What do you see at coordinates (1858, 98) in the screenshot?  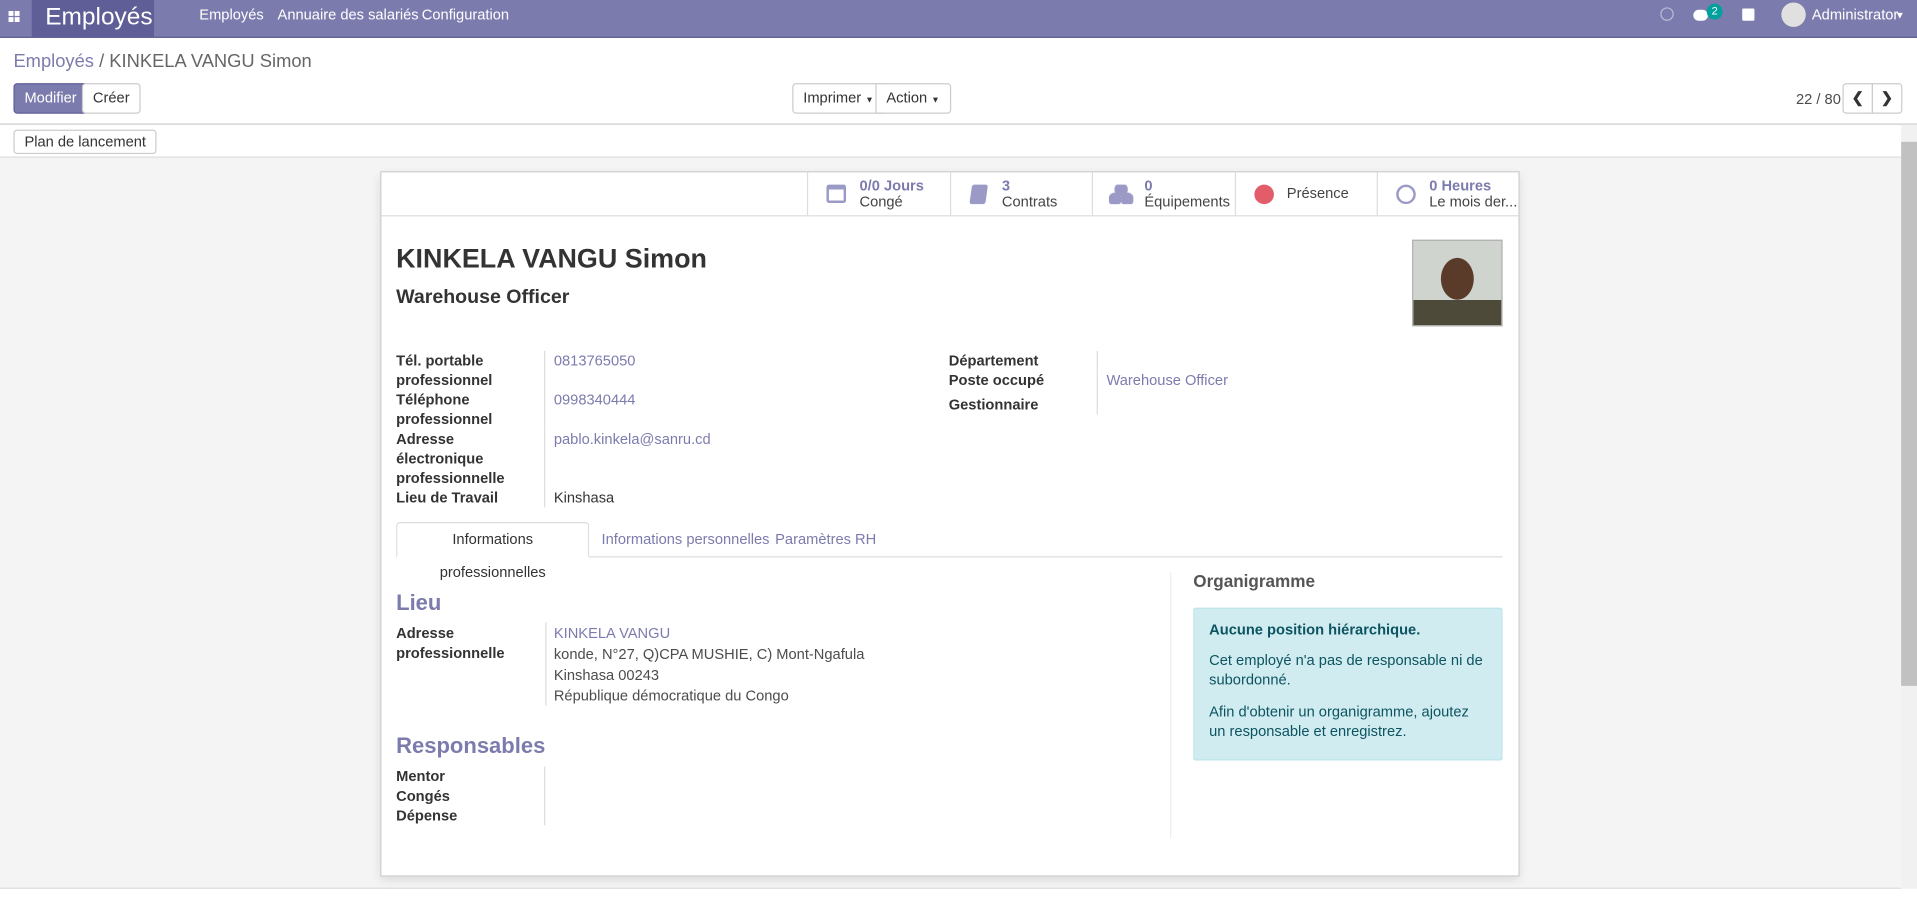 I see `pager-previous-button: ❮` at bounding box center [1858, 98].